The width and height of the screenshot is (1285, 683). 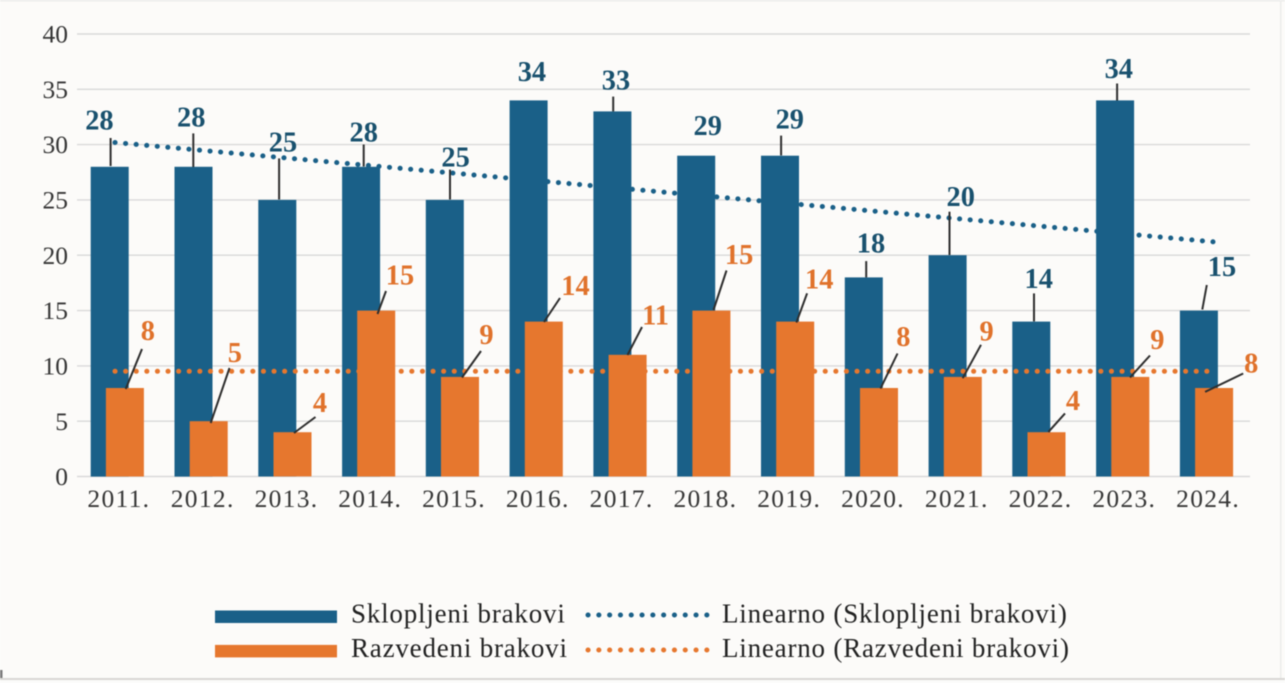 I want to click on svg-text: 2022., so click(x=1041, y=498).